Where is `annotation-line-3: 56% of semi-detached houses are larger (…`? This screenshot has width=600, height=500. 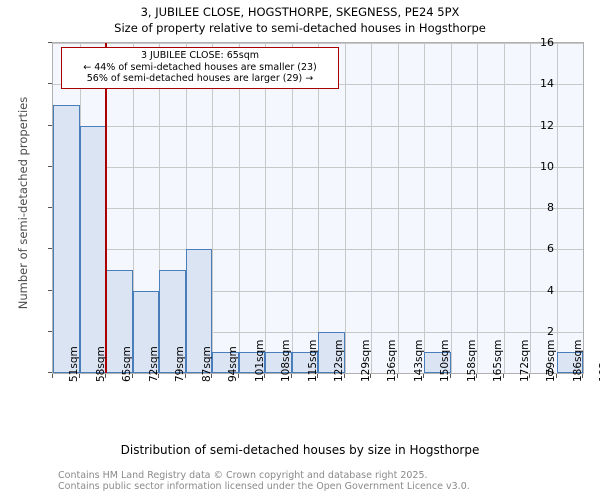
annotation-line-3: 56% of semi-detached houses are larger (… is located at coordinates (200, 78).